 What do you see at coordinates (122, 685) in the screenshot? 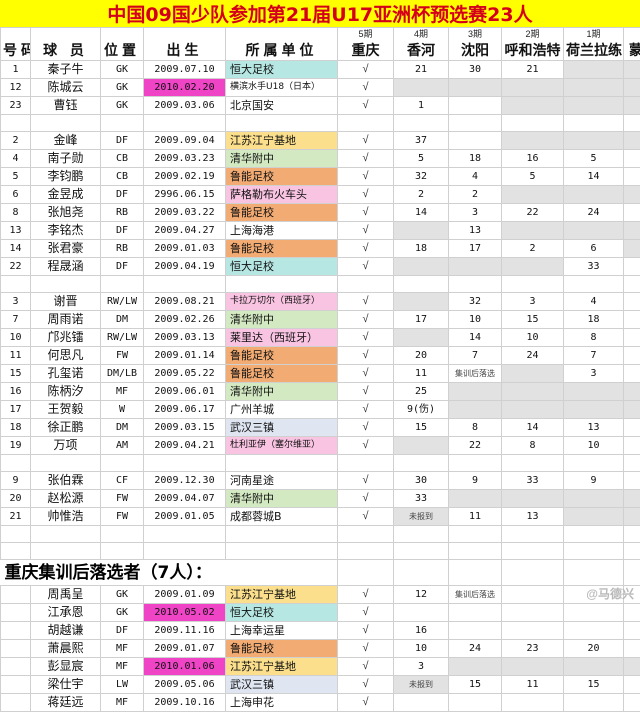
I see `cell-position: LW` at bounding box center [122, 685].